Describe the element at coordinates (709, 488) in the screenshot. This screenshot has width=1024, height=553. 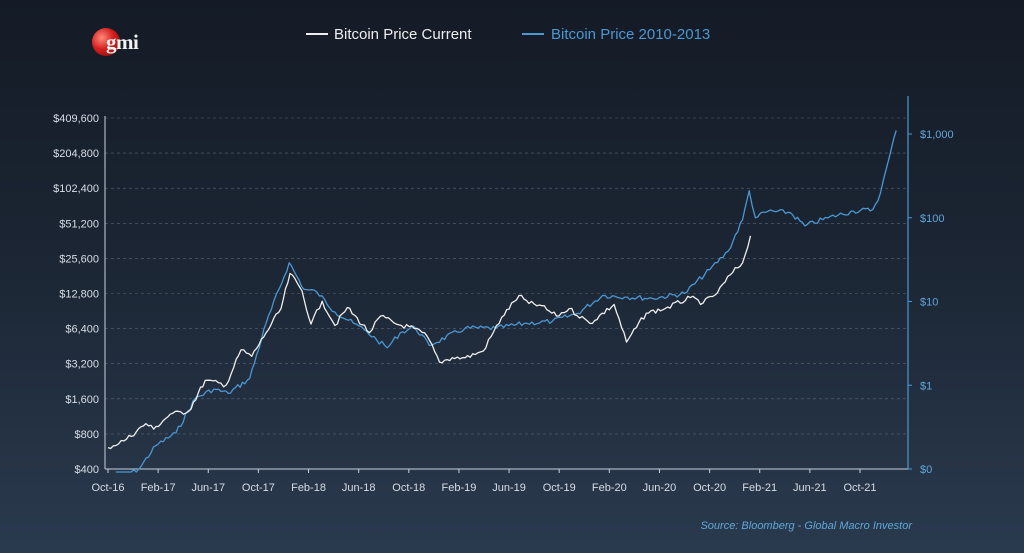
I see `x-tick-label: Oct-20` at that location.